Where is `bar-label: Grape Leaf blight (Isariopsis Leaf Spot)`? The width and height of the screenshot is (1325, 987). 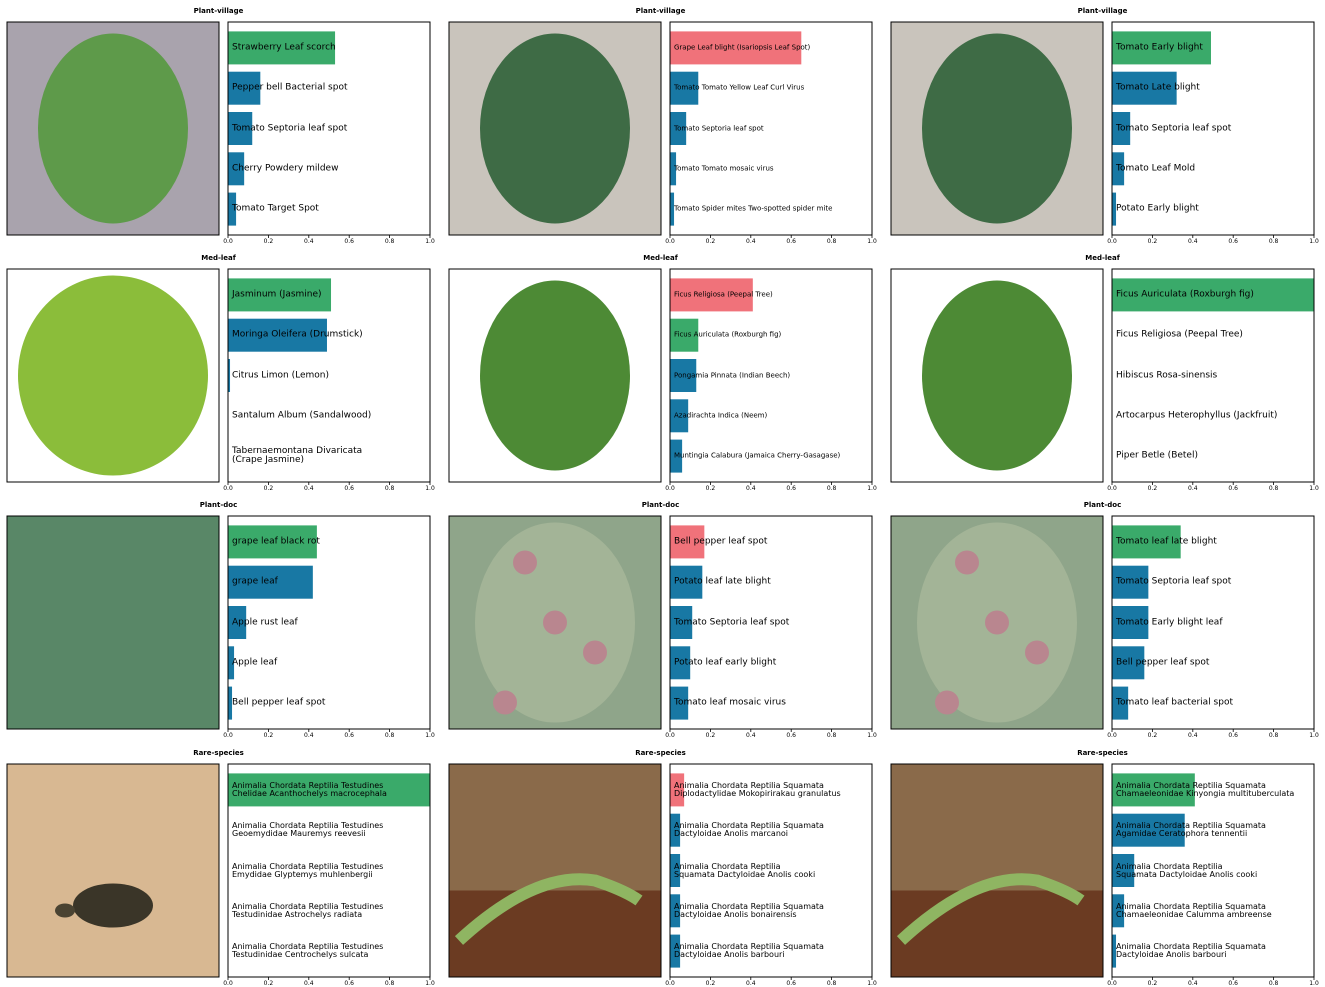
bar-label: Grape Leaf blight (Isariopsis Leaf Spot) is located at coordinates (742, 47).